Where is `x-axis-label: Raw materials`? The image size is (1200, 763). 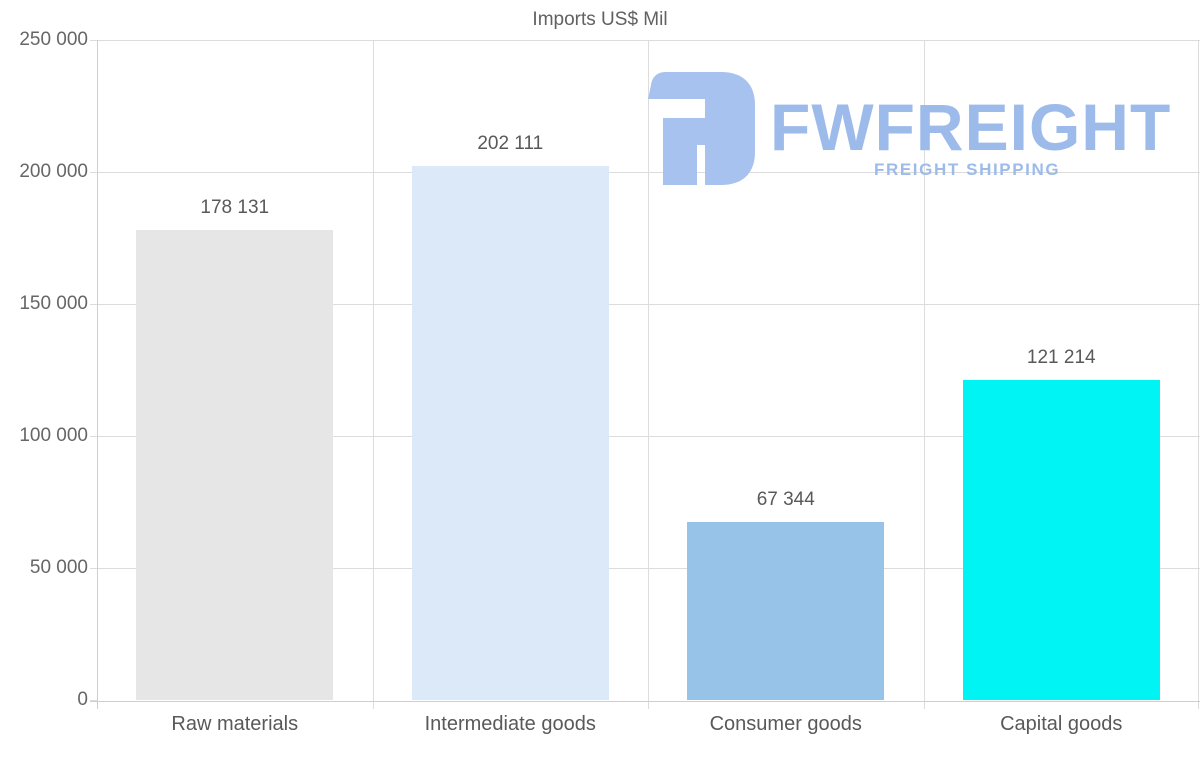
x-axis-label: Raw materials is located at coordinates (235, 724).